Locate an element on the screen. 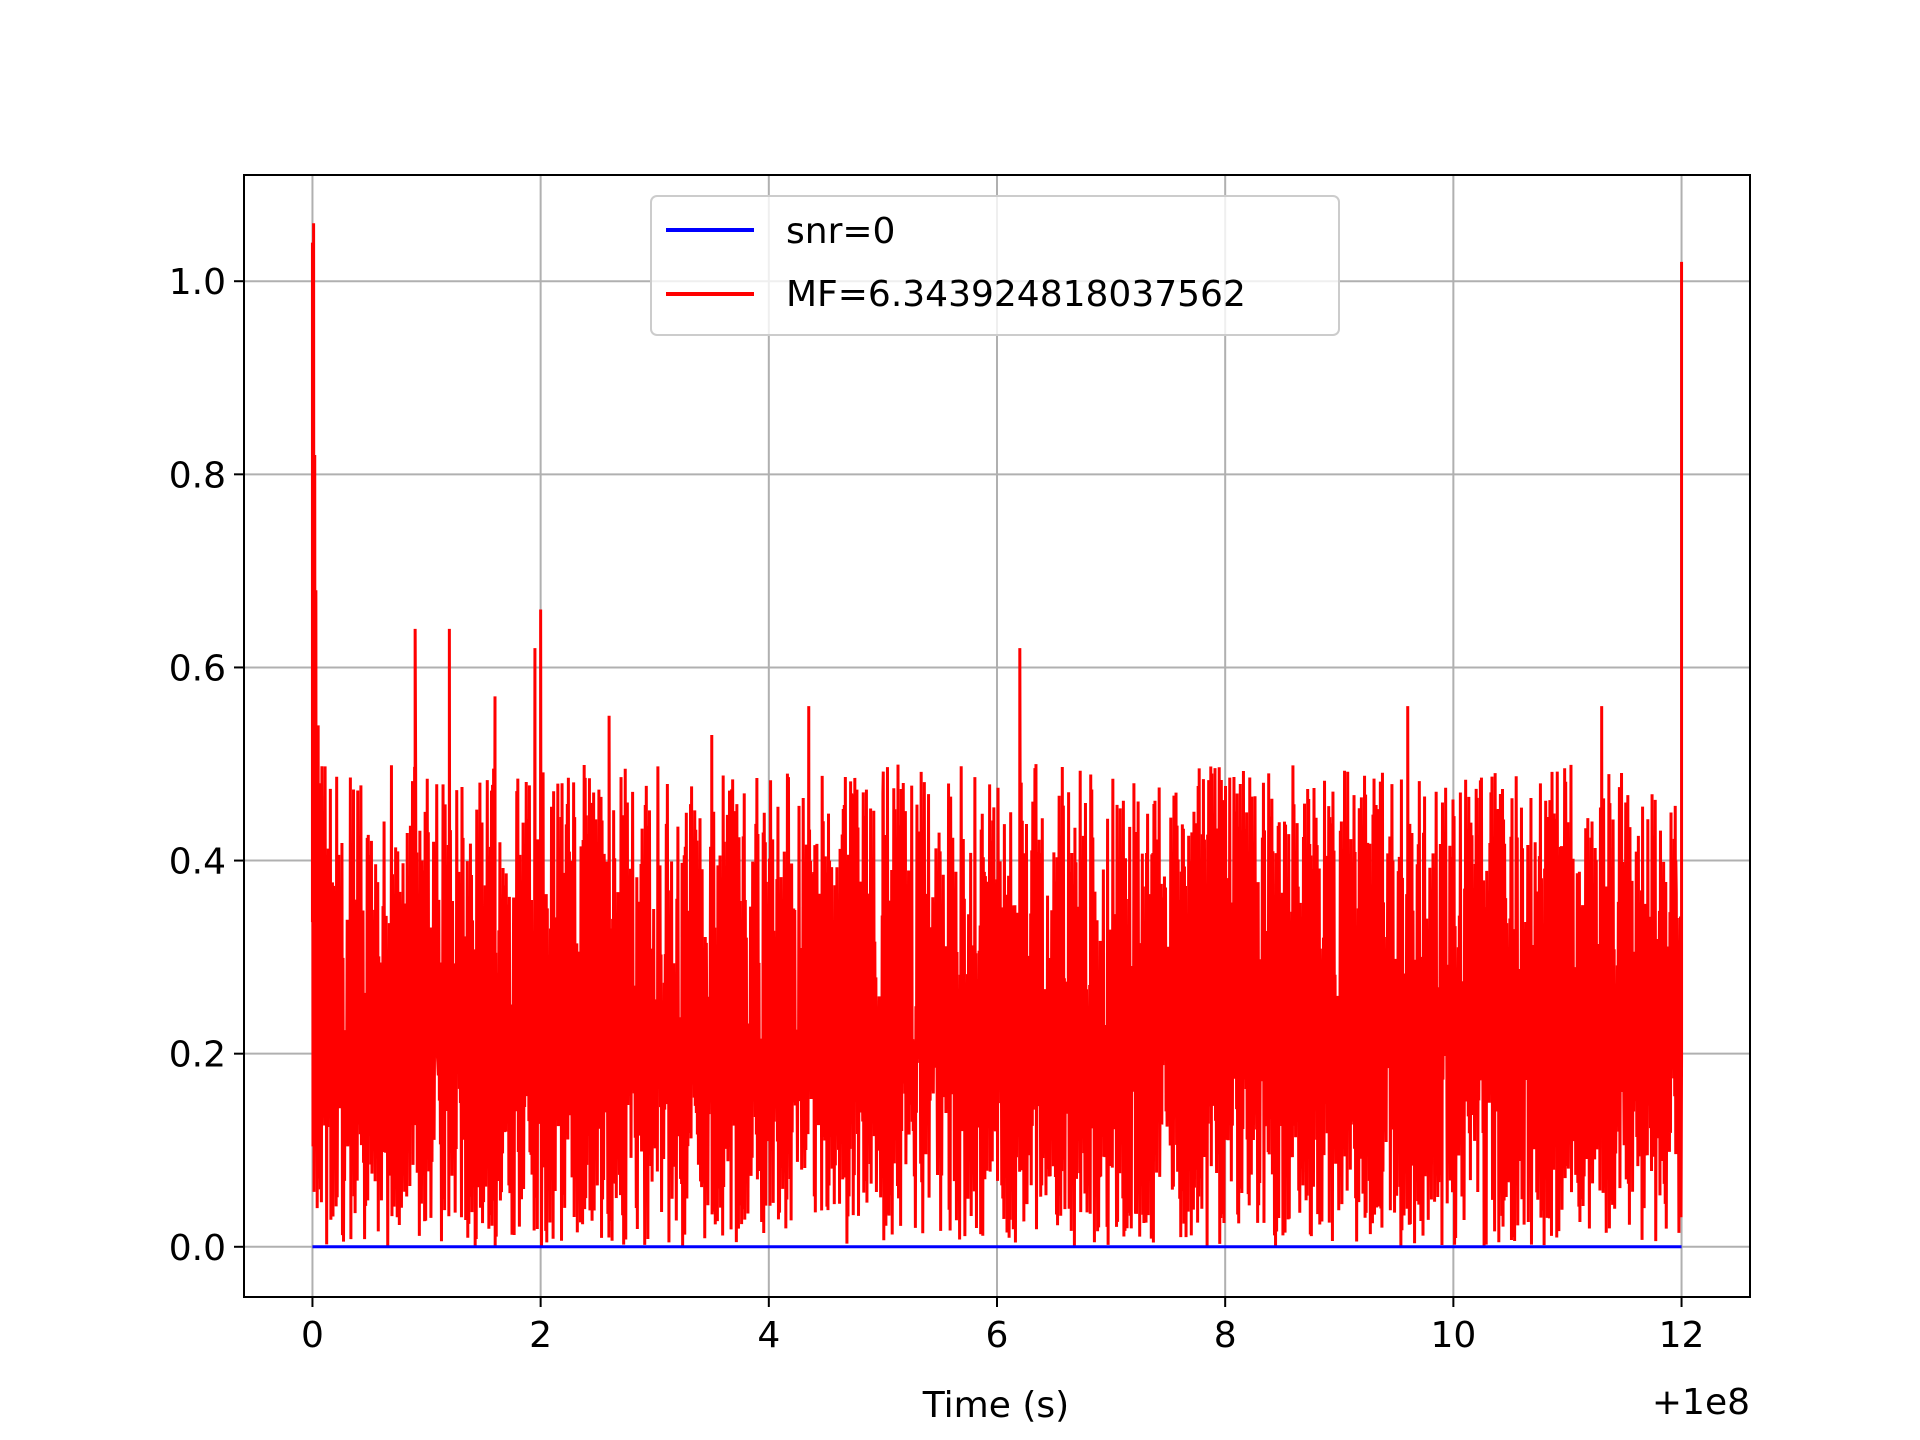 The image size is (1920, 1440). legend-box is located at coordinates (995, 265).